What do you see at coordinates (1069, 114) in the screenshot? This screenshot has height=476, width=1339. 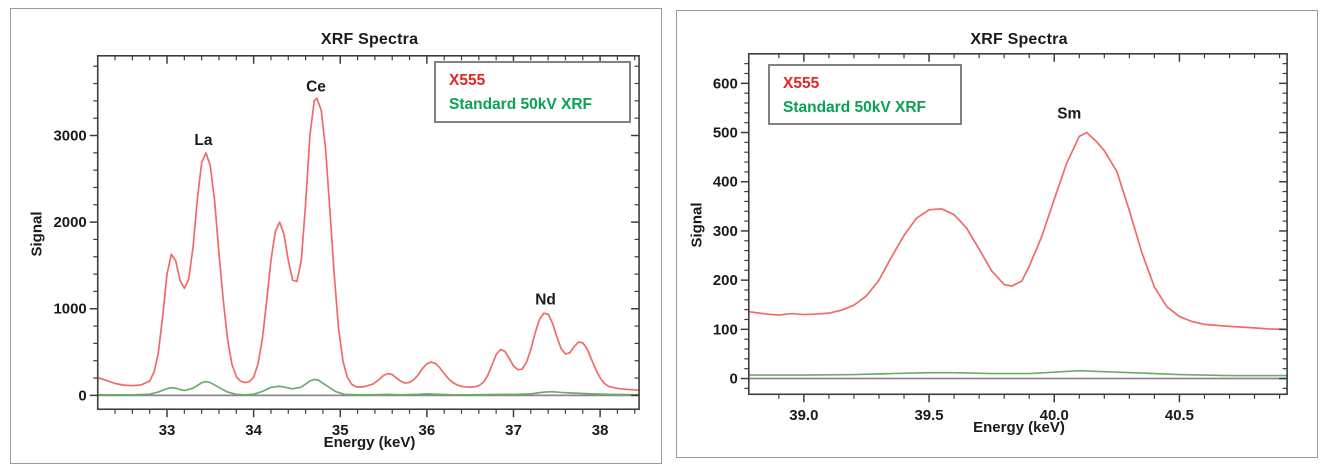 I see `peak-label-sm: Sm` at bounding box center [1069, 114].